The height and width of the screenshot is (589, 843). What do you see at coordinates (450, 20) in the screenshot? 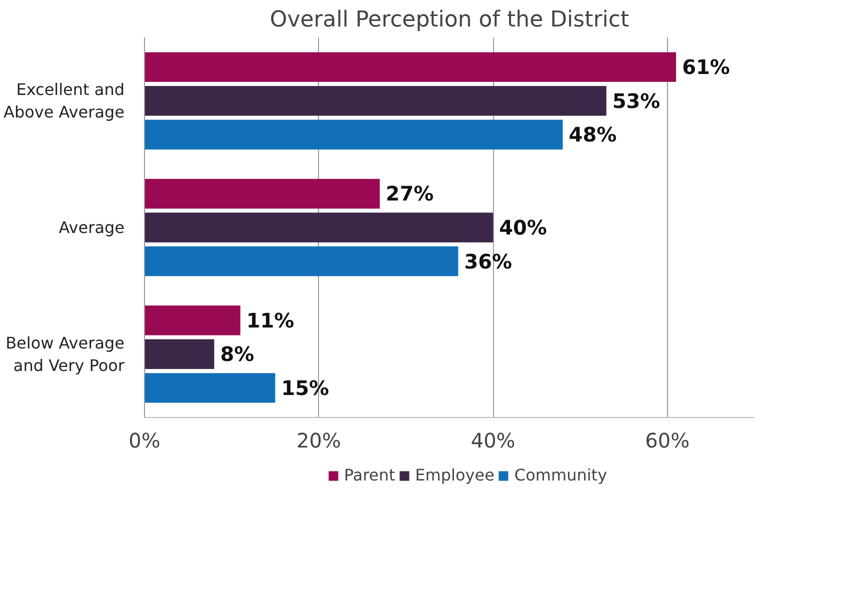
I see `chart-title: Overall Perception of the District` at bounding box center [450, 20].